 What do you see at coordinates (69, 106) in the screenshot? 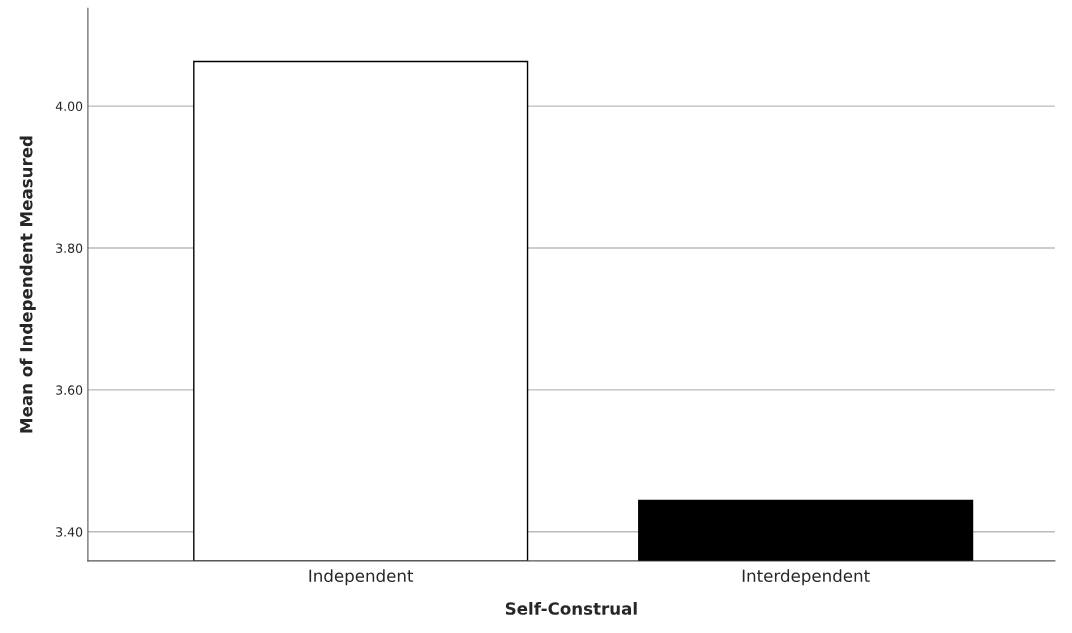
I see `y-tick-label: 4.00` at bounding box center [69, 106].